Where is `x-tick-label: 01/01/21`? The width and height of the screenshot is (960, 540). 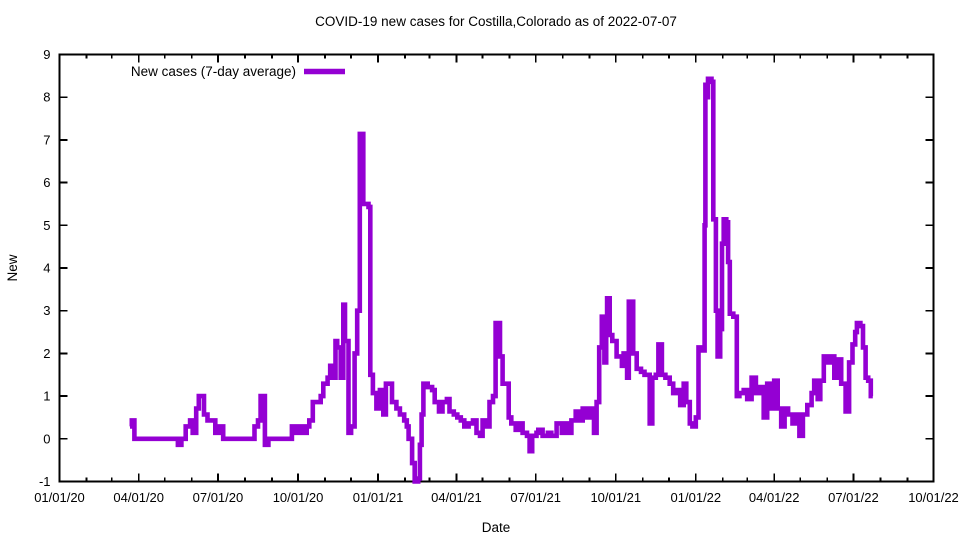 x-tick-label: 01/01/21 is located at coordinates (378, 497).